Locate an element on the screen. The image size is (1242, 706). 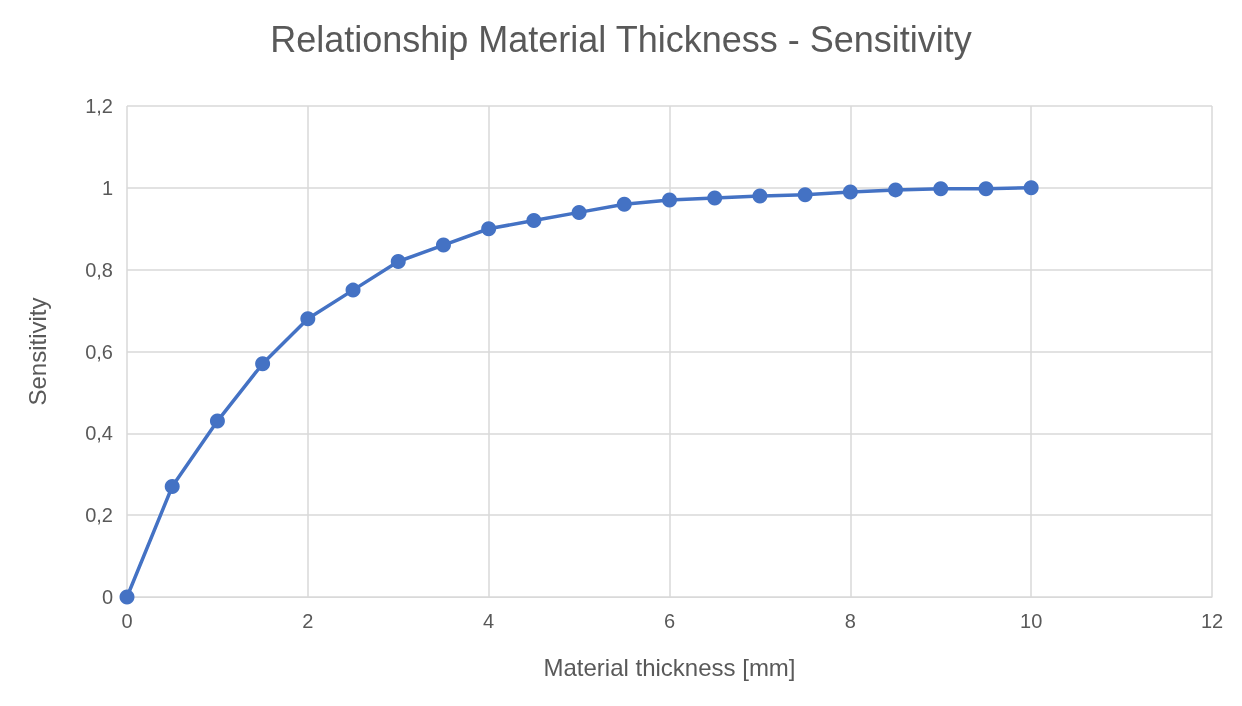
y-tick-label: 1 is located at coordinates (107, 187).